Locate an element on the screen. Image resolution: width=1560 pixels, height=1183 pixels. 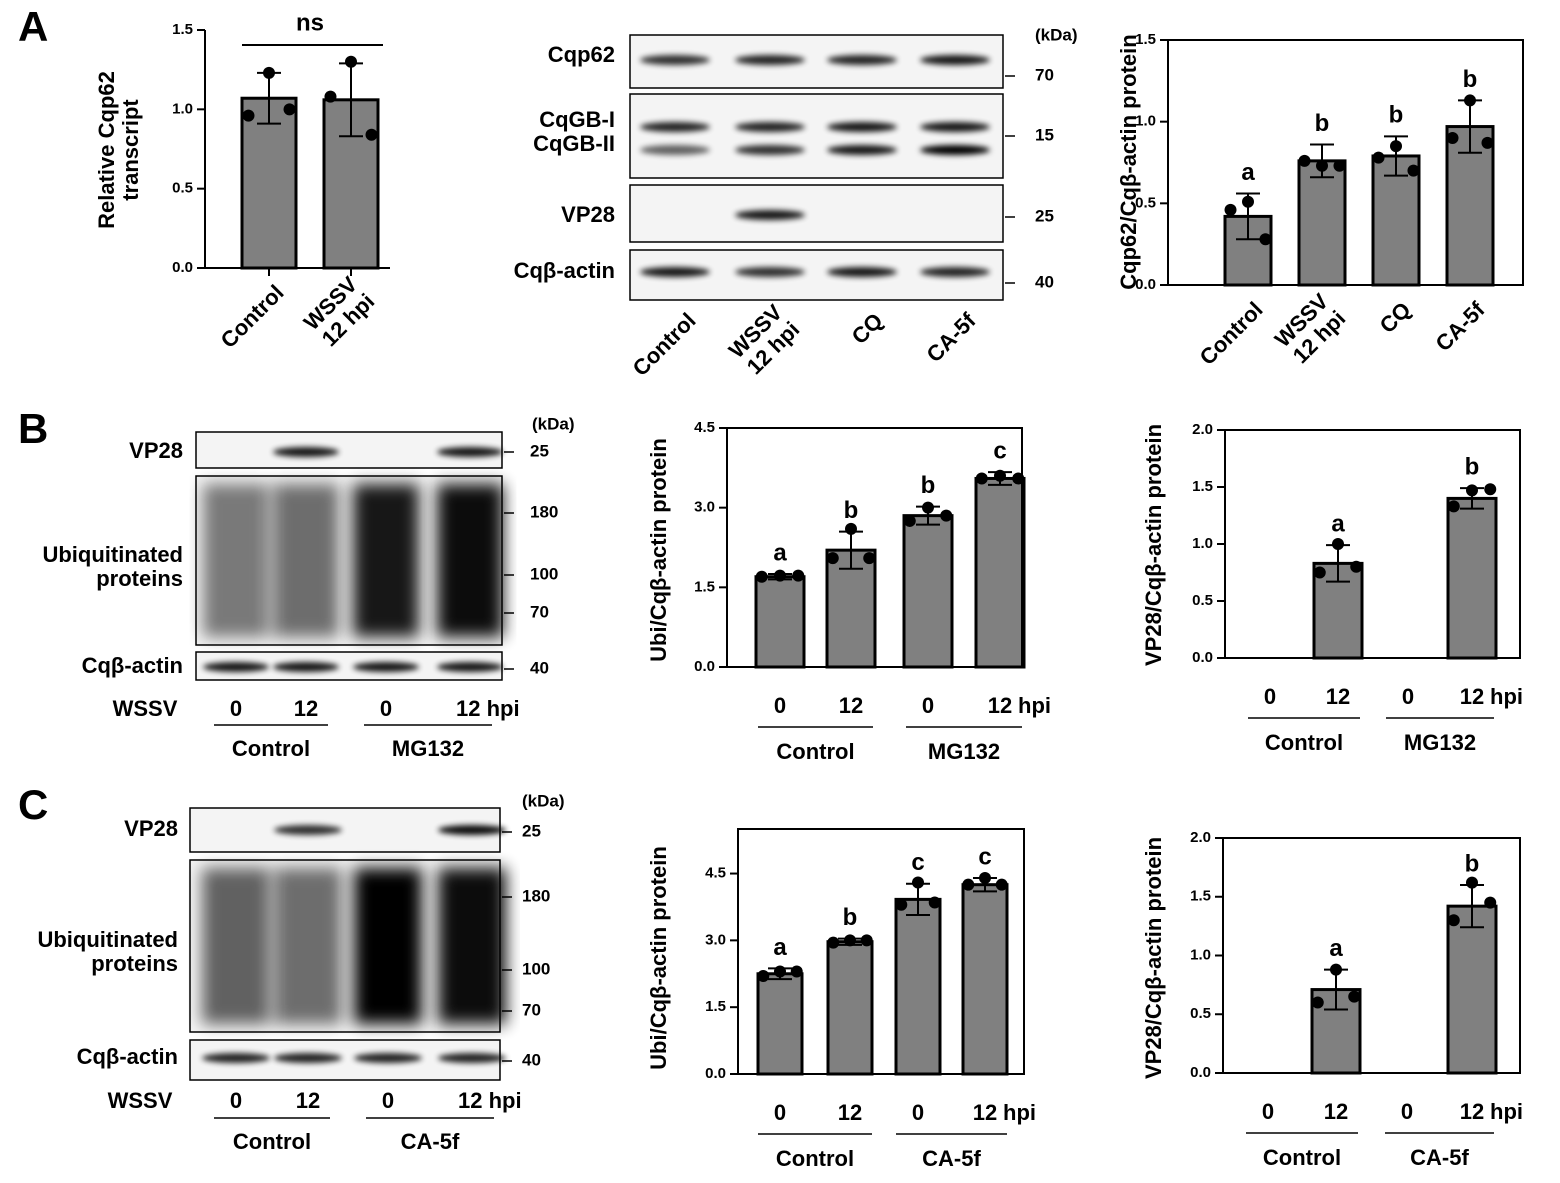
x-suffix: hpi is located at coordinates (1034, 705).